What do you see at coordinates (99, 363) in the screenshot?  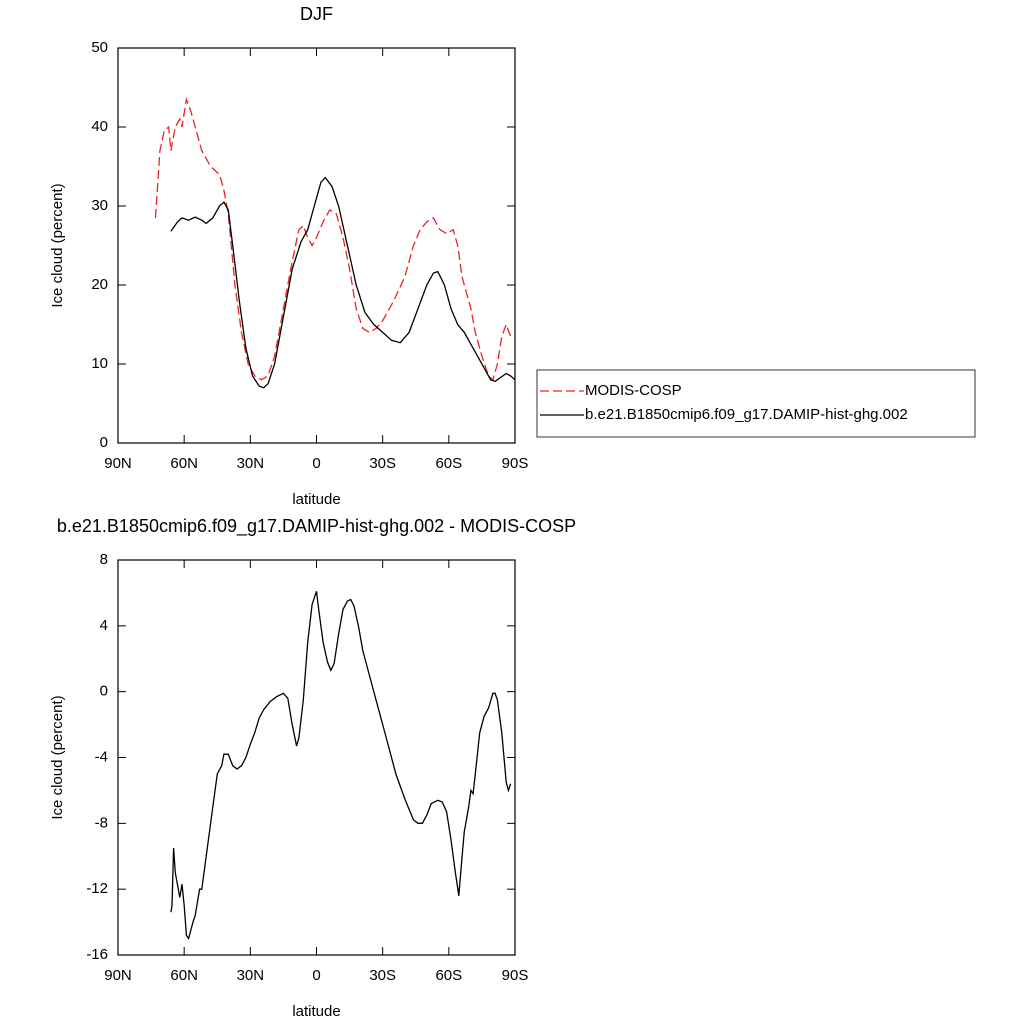 I see `y-tick-label: 10` at bounding box center [99, 363].